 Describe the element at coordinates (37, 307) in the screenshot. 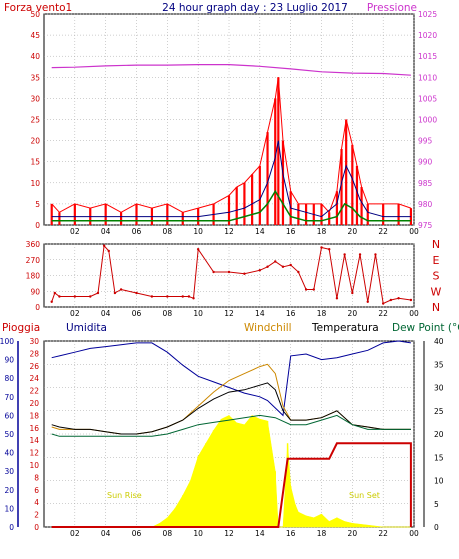

I see `y-left-tick-label: 0` at that location.